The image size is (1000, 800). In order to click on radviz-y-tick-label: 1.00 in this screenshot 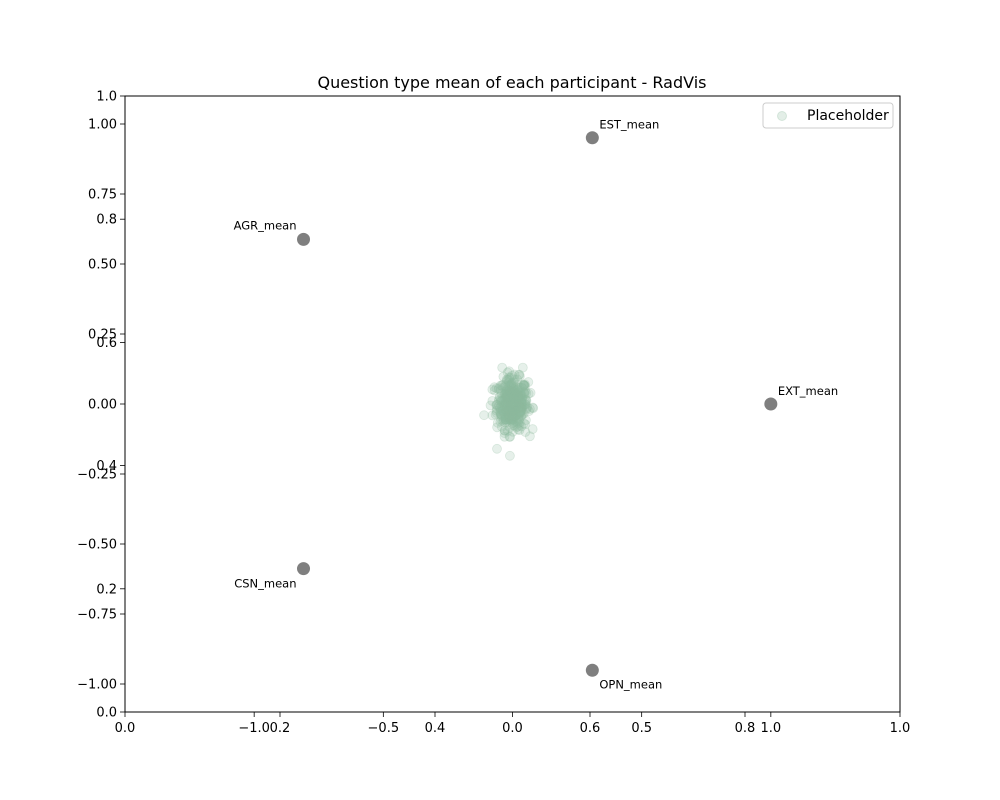, I will do `click(102, 125)`.